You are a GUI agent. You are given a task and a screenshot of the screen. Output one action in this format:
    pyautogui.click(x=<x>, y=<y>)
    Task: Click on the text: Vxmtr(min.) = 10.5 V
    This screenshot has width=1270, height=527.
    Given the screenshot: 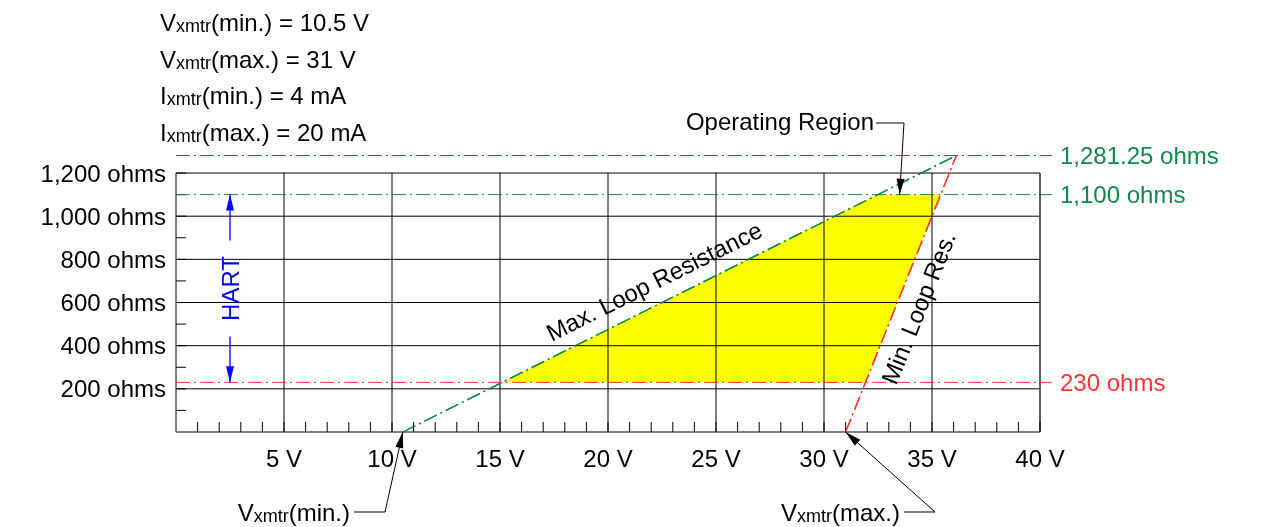 What is the action you would take?
    pyautogui.click(x=265, y=22)
    